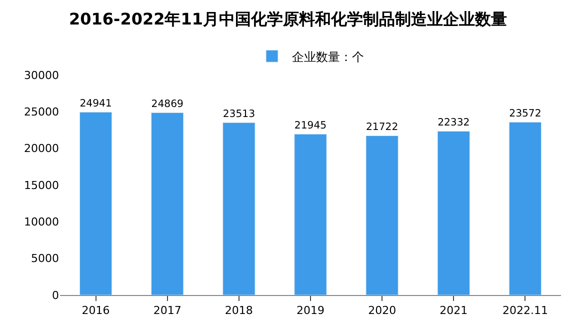  Describe the element at coordinates (525, 311) in the screenshot. I see `x-tick-label: 2022.11` at that location.